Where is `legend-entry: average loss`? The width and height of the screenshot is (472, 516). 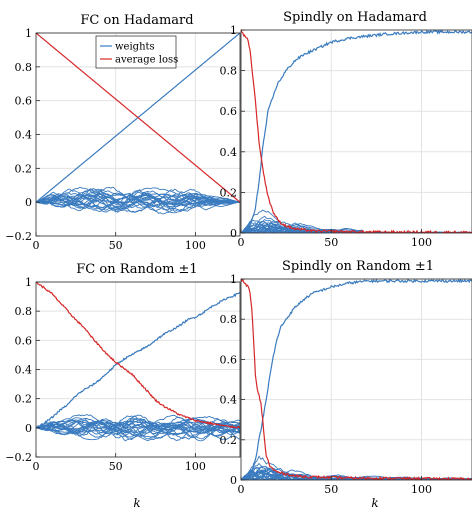
legend-entry: average loss is located at coordinates (146, 60).